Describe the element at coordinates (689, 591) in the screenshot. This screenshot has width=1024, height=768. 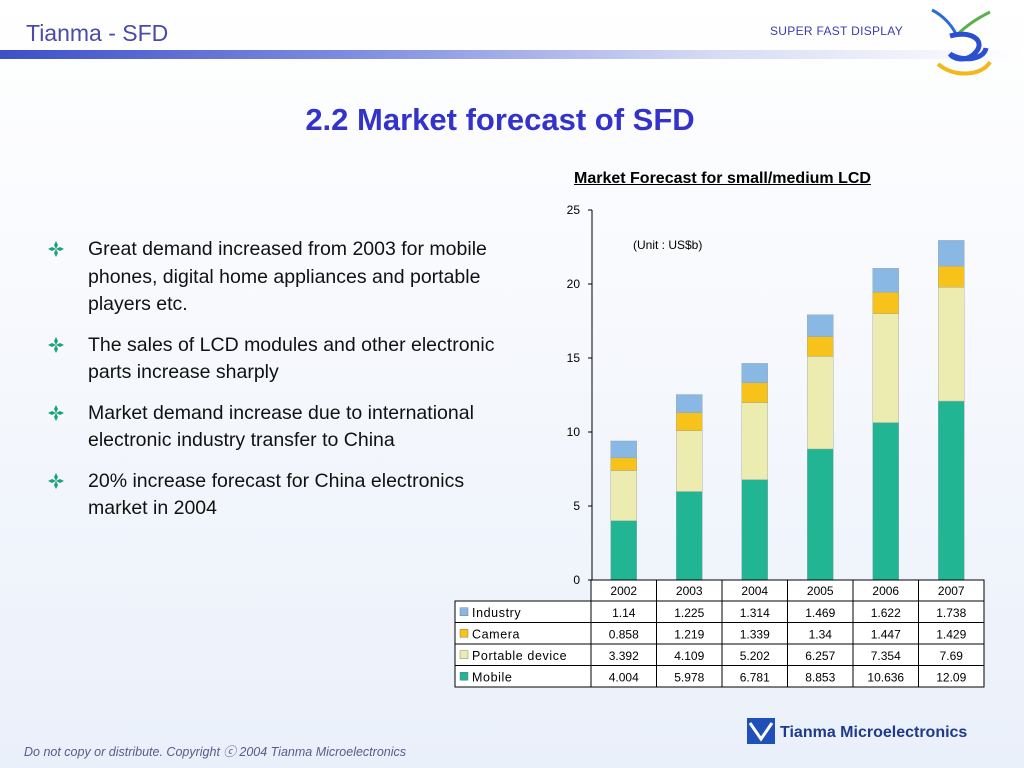
I see `x-category-label: 2003` at that location.